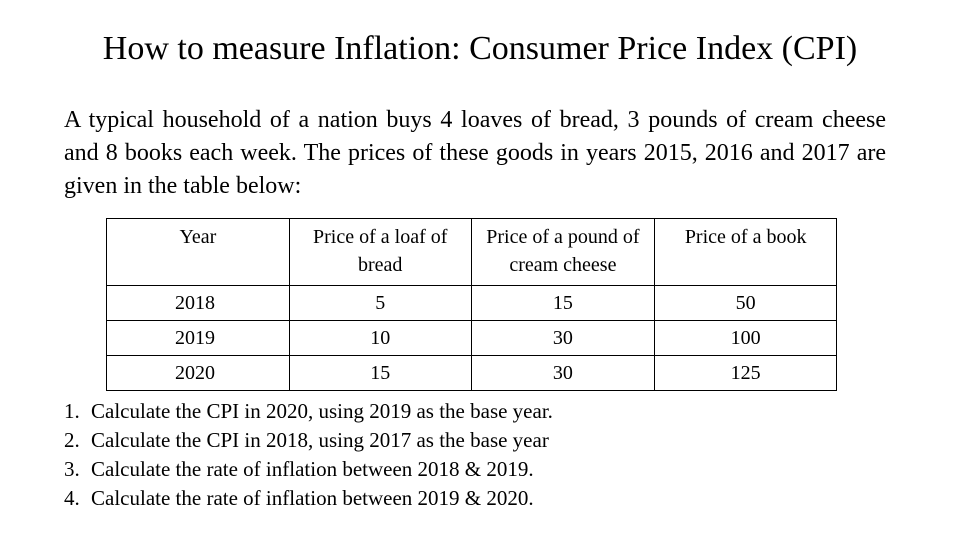 The image size is (960, 540). I want to click on price-cell: 100, so click(745, 338).